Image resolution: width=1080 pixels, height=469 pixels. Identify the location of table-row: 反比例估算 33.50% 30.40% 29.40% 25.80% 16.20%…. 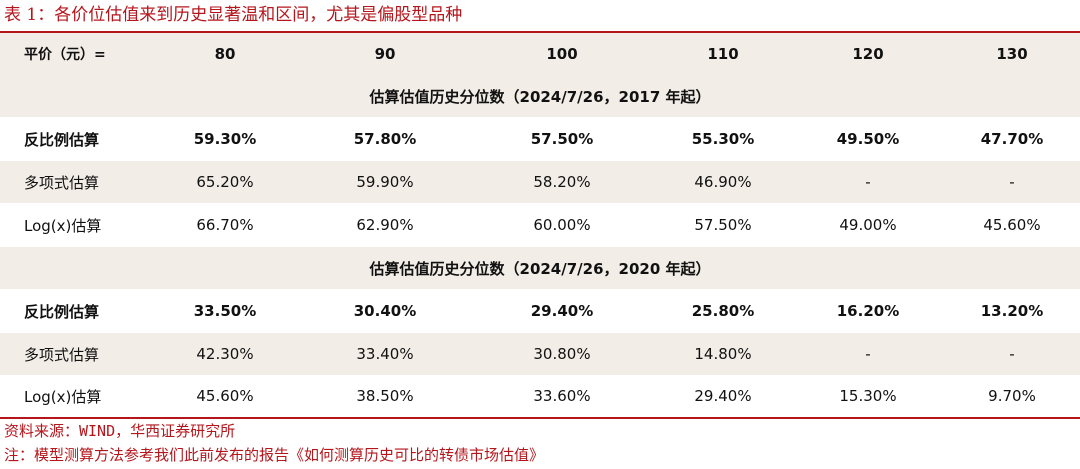
(540, 311).